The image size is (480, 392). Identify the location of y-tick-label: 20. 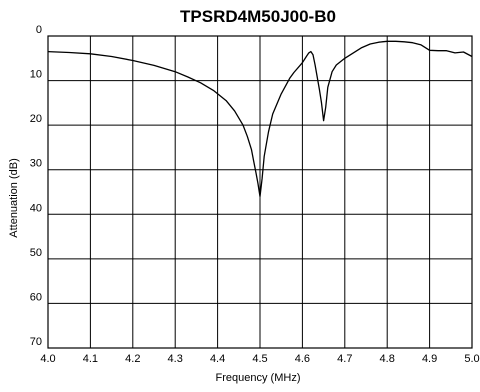
(36, 119).